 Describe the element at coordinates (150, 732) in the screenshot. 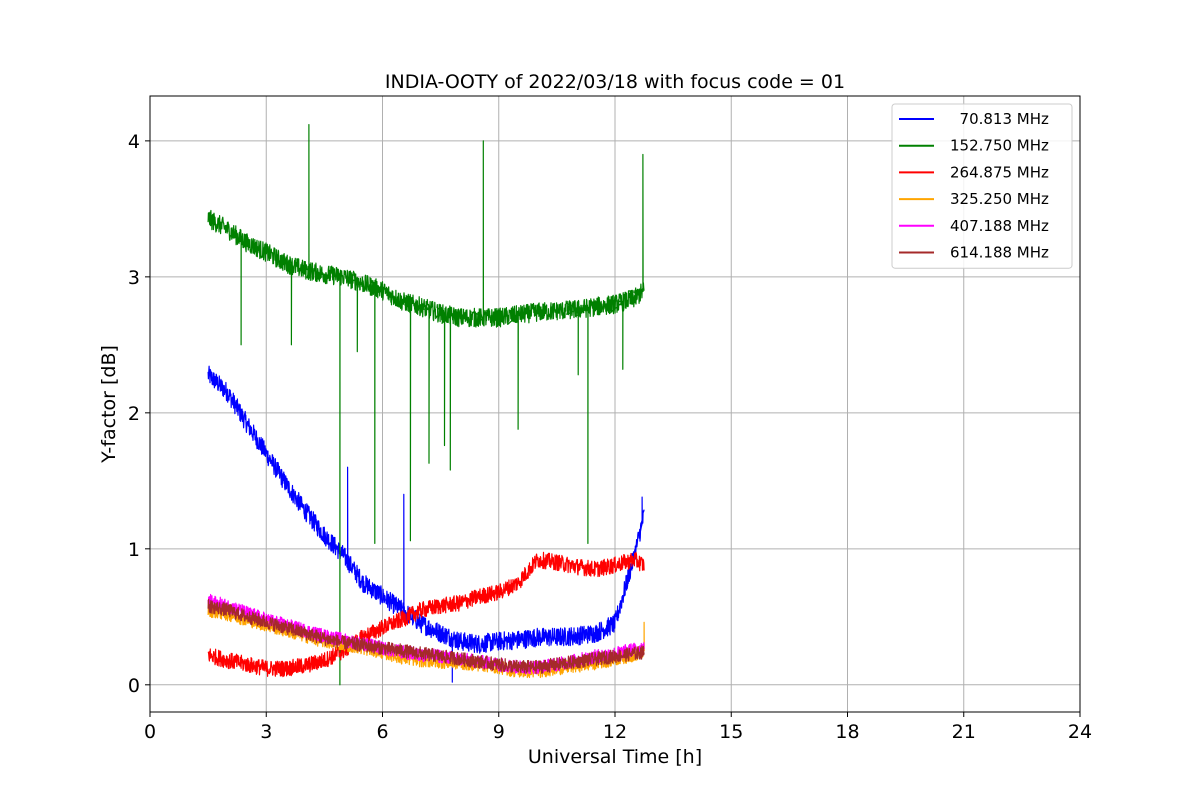

I see `x-tick-label: 0` at that location.